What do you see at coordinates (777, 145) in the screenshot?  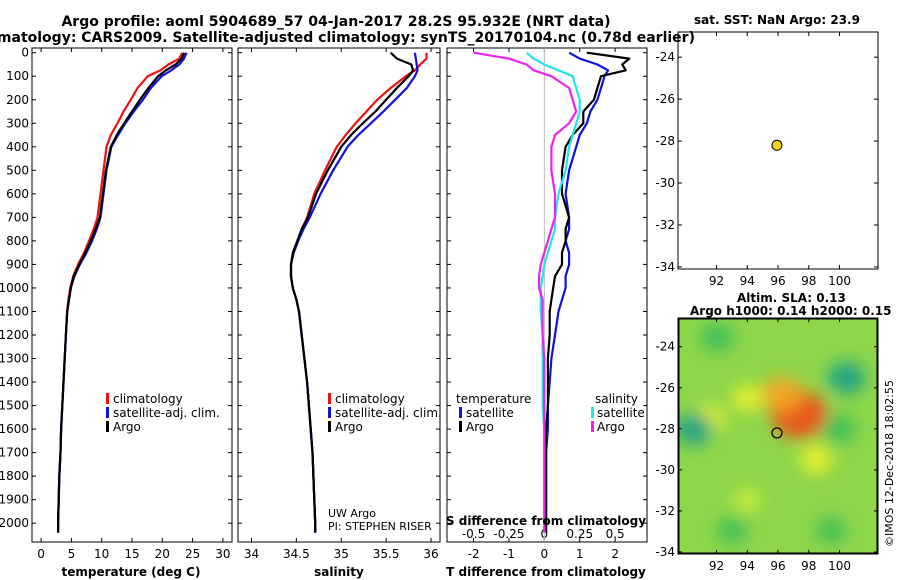 I see `argo-location-marker` at bounding box center [777, 145].